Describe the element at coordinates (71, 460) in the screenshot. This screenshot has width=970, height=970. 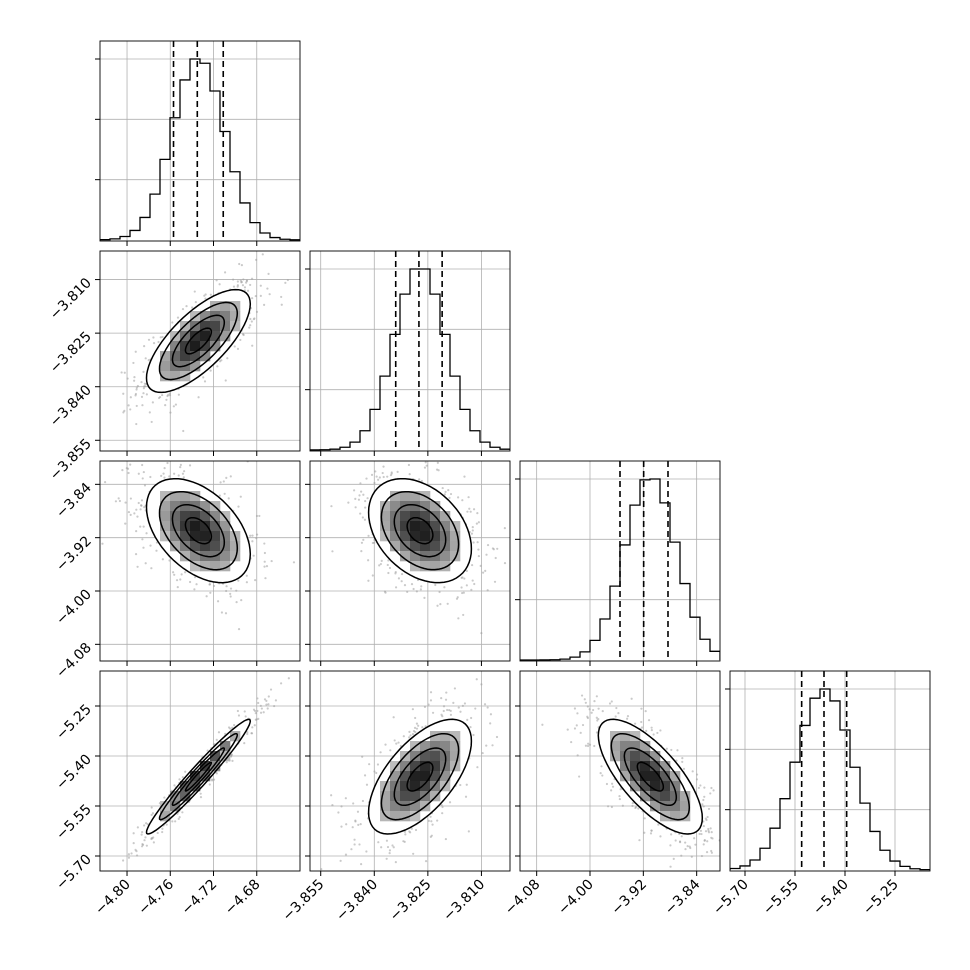
I see `tick-label-y: −3.855` at that location.